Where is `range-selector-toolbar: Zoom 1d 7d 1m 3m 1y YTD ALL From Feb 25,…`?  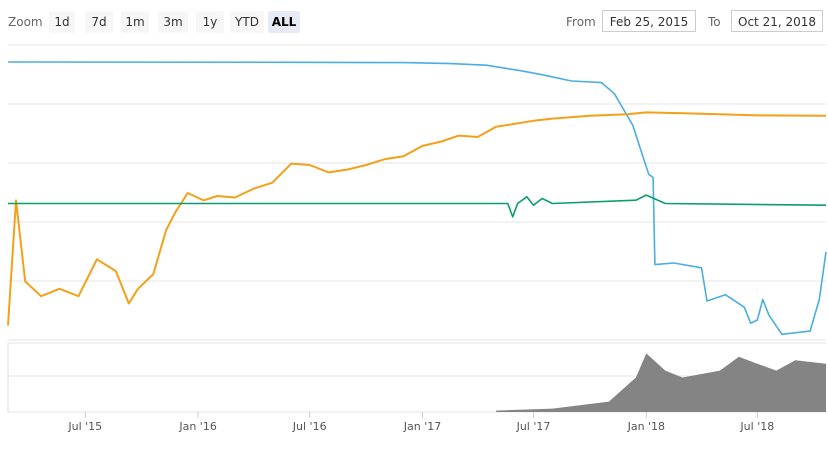
range-selector-toolbar: Zoom 1d 7d 1m 3m 1y YTD ALL From Feb 25,… is located at coordinates (414, 22).